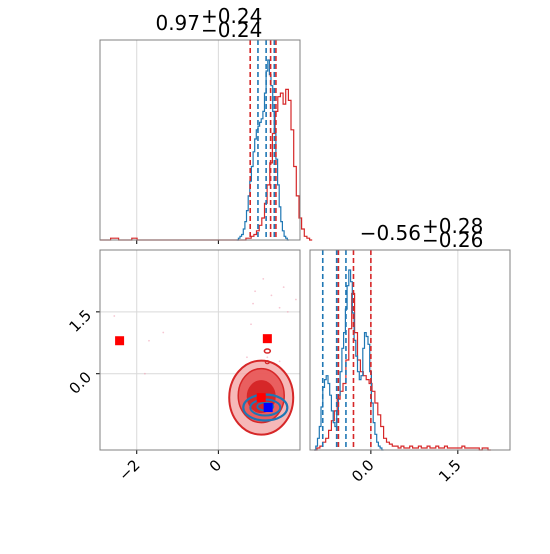 The width and height of the screenshot is (550, 554). I want to click on joint-y-tick-label-1: 0.0, so click(80, 383).